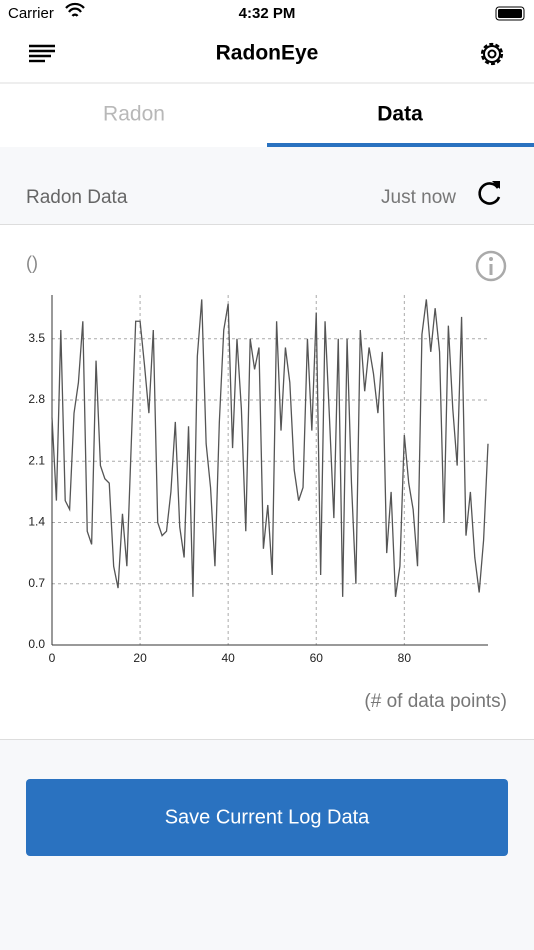  Describe the element at coordinates (77, 197) in the screenshot. I see `section-title: Radon Data` at that location.